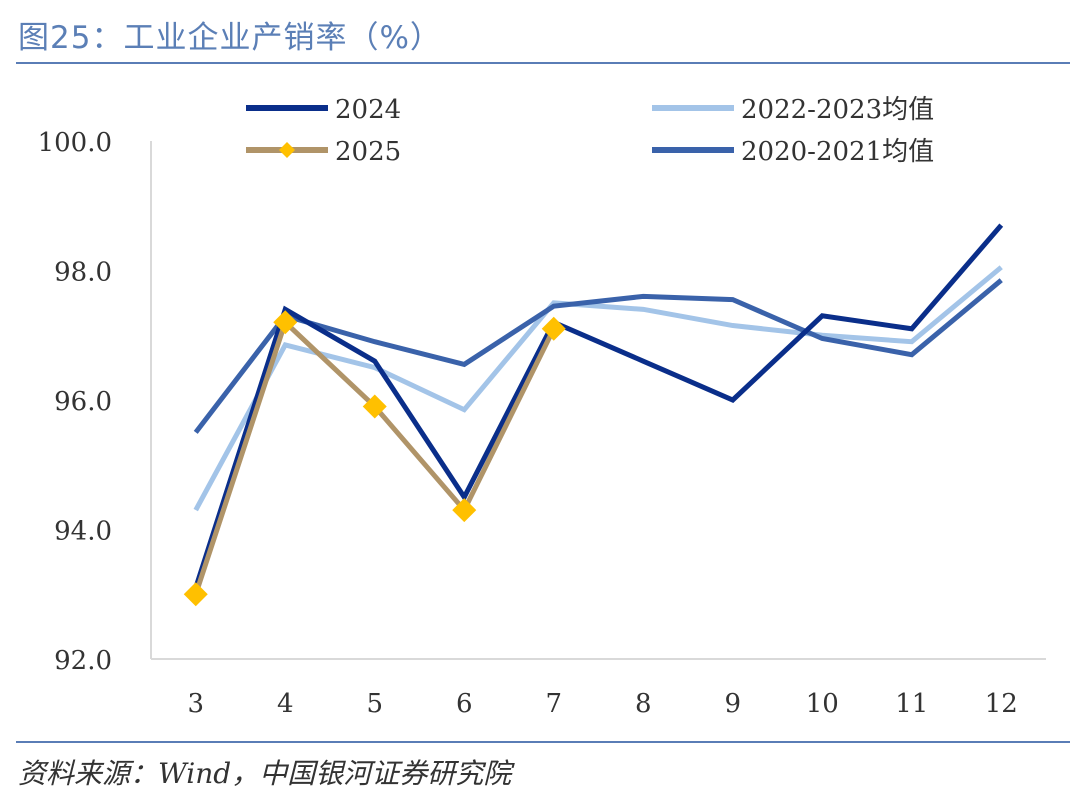  Describe the element at coordinates (83, 532) in the screenshot. I see `y-tick-label: 94.0` at that location.